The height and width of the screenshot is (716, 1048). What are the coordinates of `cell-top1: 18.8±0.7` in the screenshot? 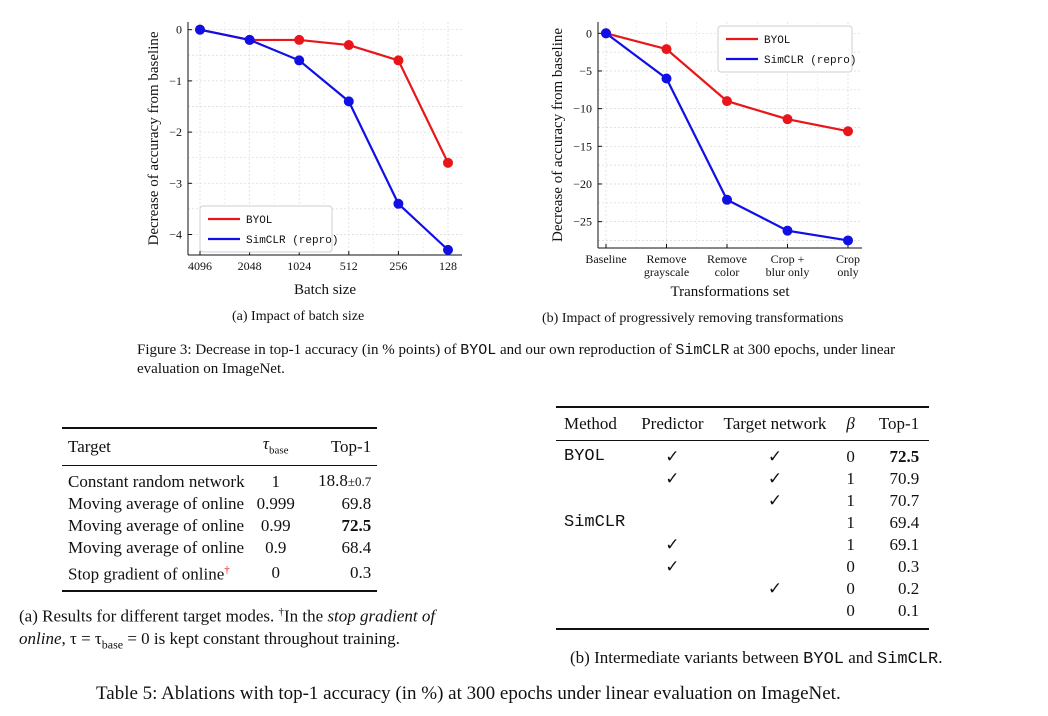 It's located at (345, 481).